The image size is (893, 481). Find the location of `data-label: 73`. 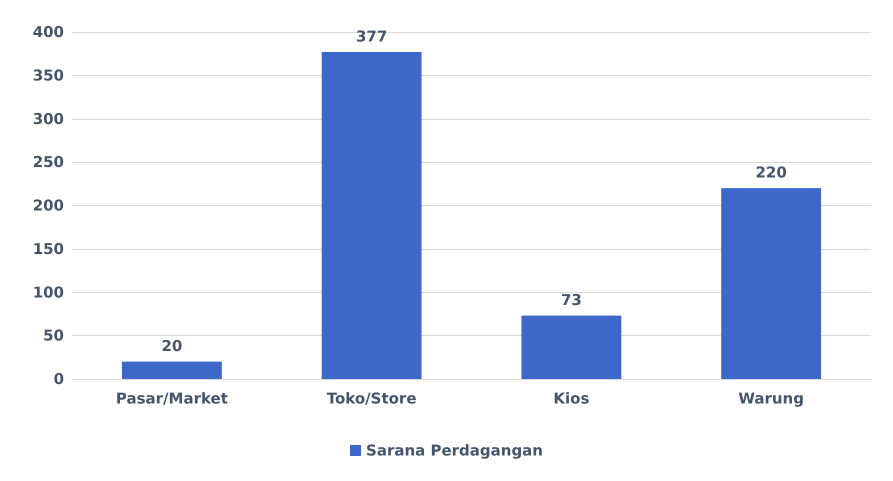

data-label: 73 is located at coordinates (571, 300).